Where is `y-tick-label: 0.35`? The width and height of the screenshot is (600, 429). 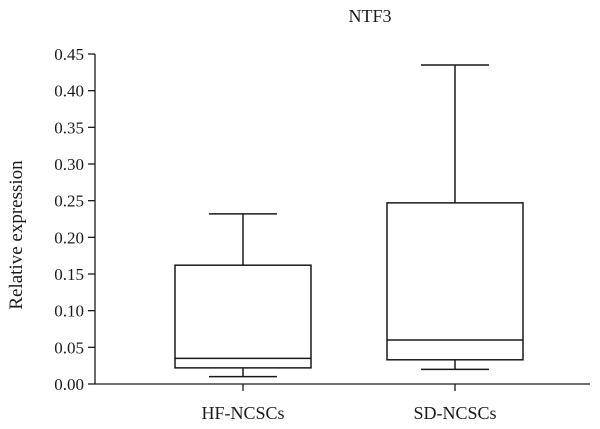 y-tick-label: 0.35 is located at coordinates (69, 127).